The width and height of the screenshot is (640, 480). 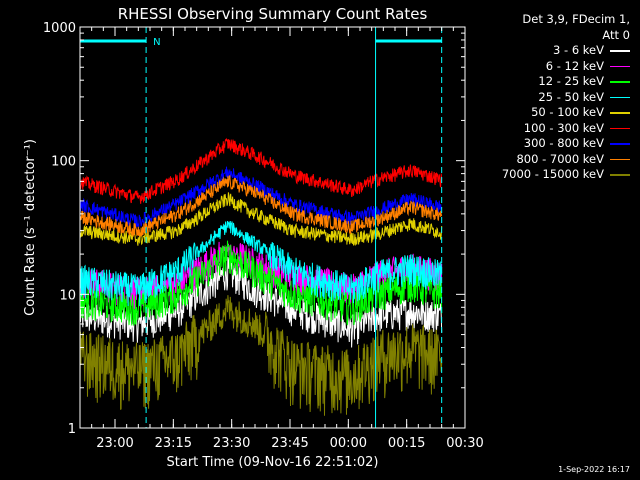 I want to click on legend-entry-5: 100 - 300 keV, so click(x=566, y=129).